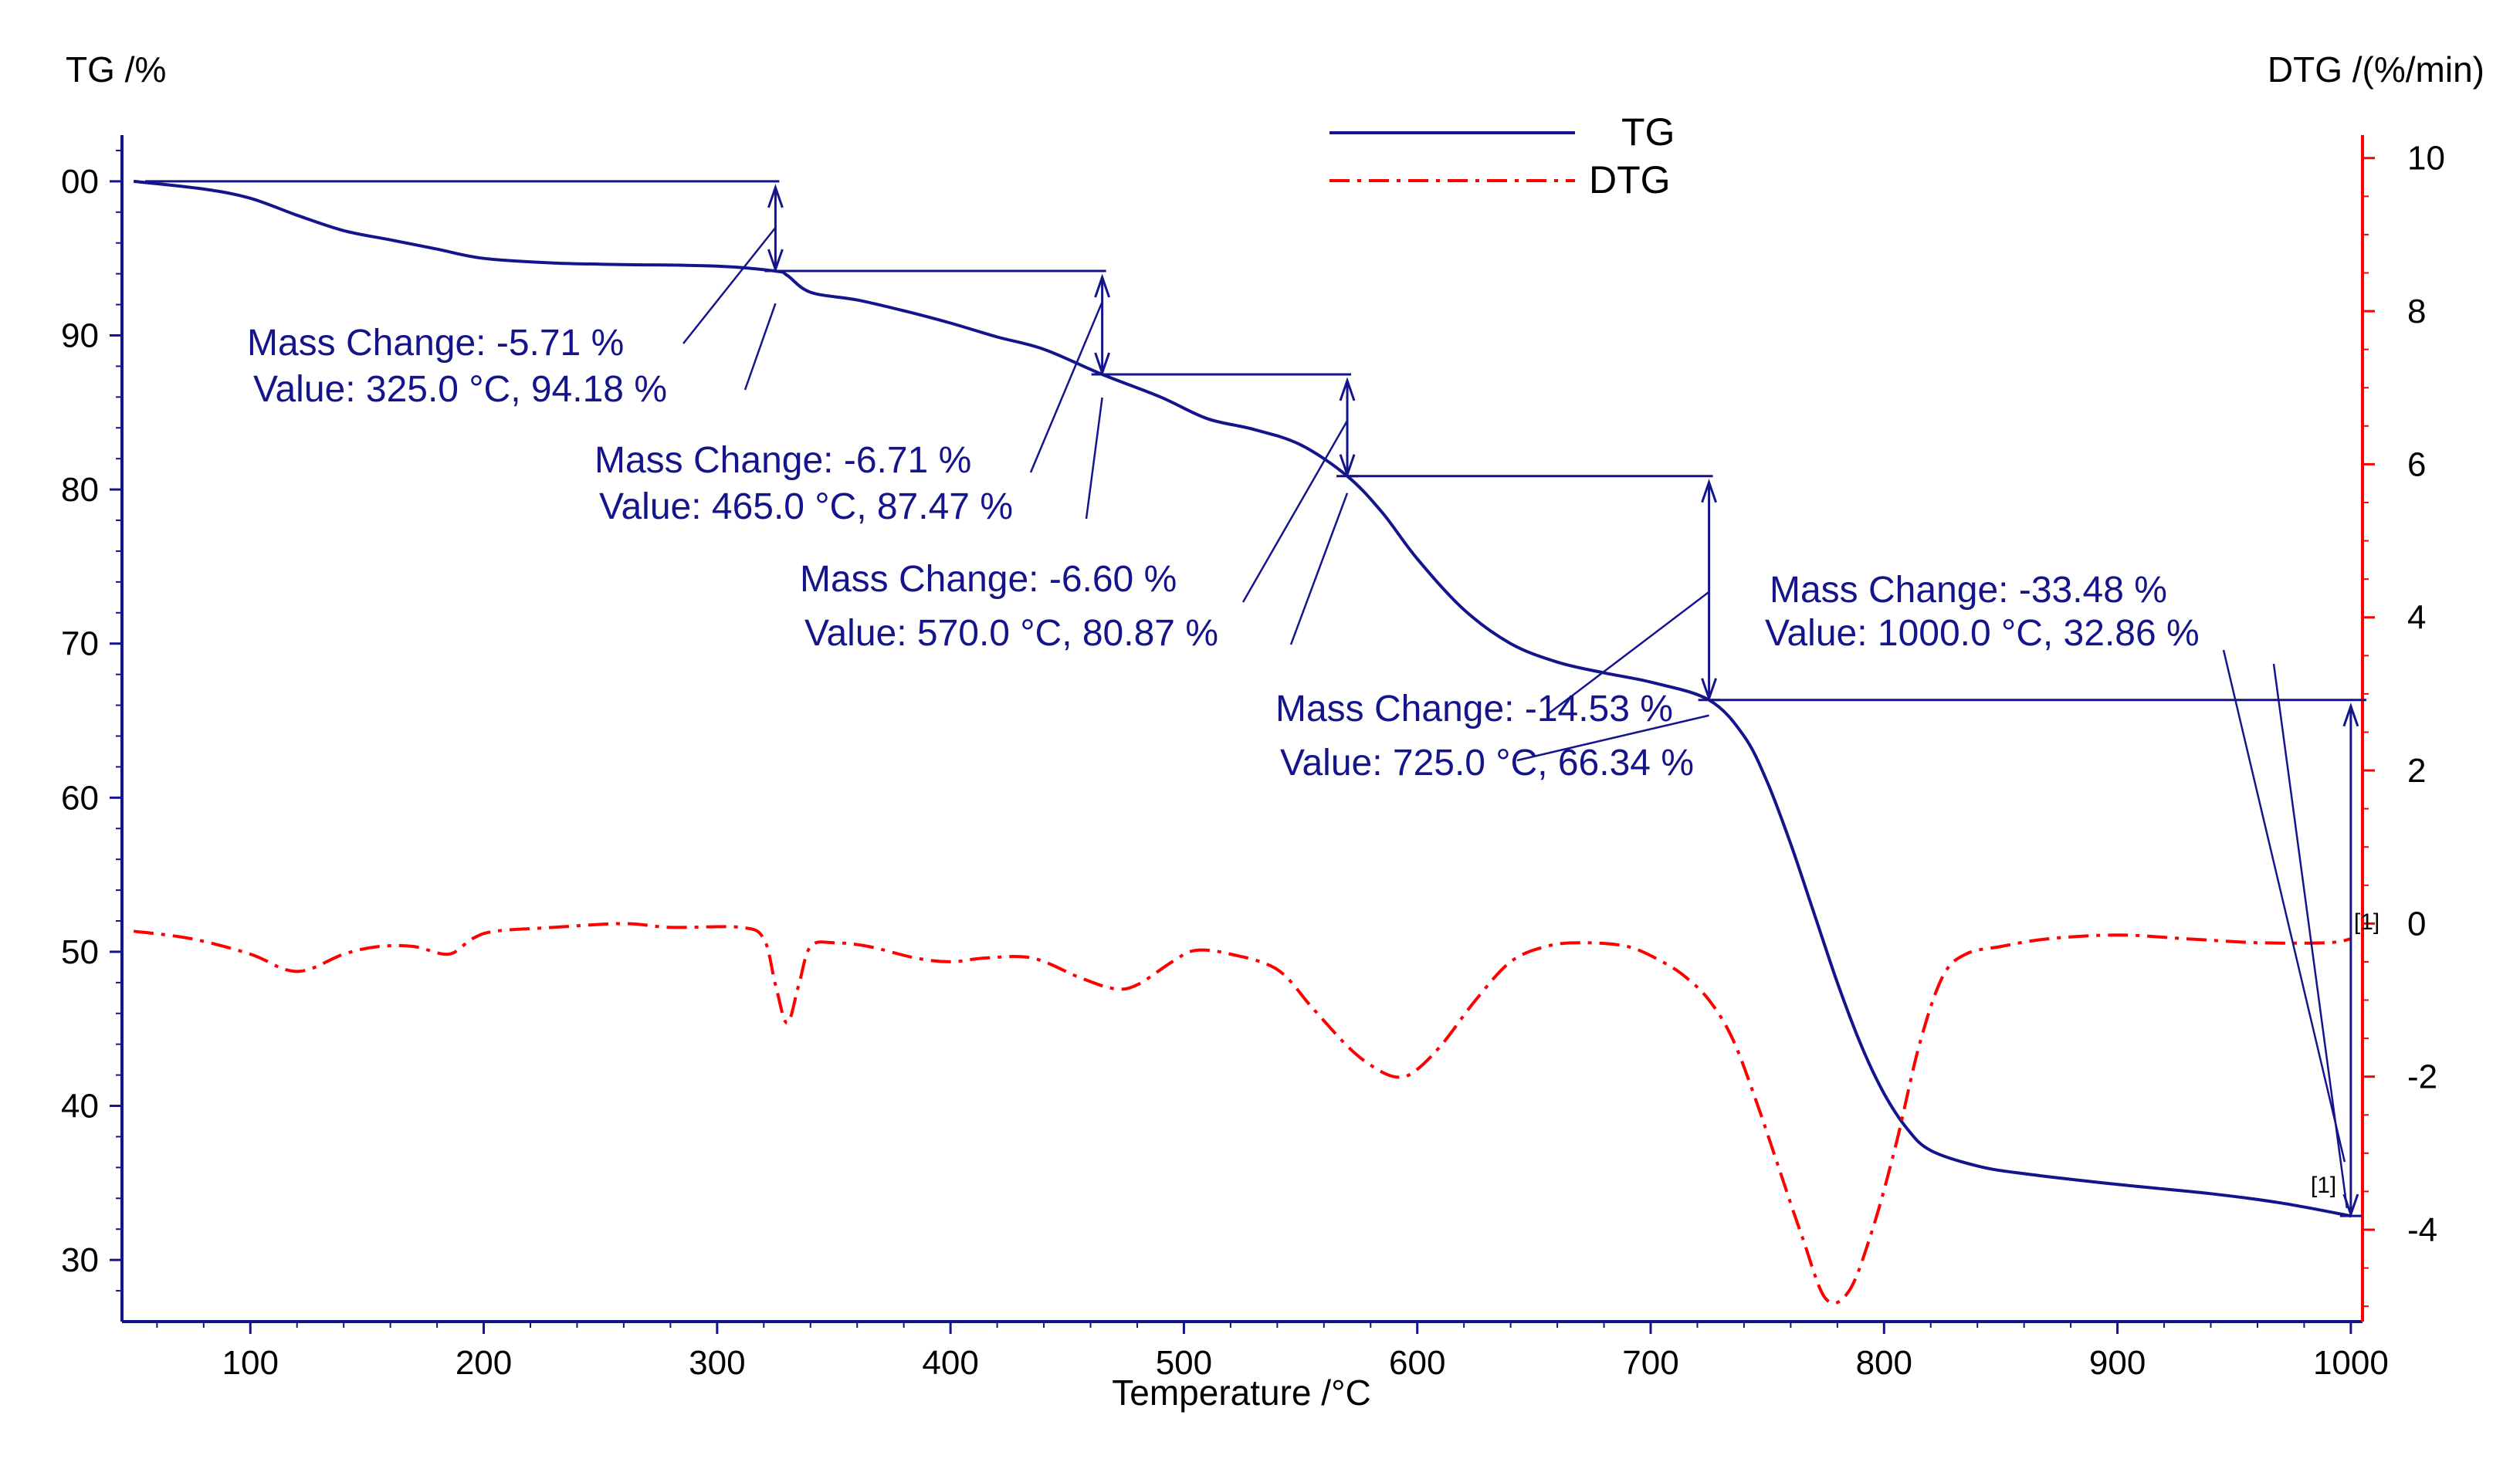 The height and width of the screenshot is (1459, 2520). Describe the element at coordinates (80, 952) in the screenshot. I see `y-left-tick-label: 50` at that location.